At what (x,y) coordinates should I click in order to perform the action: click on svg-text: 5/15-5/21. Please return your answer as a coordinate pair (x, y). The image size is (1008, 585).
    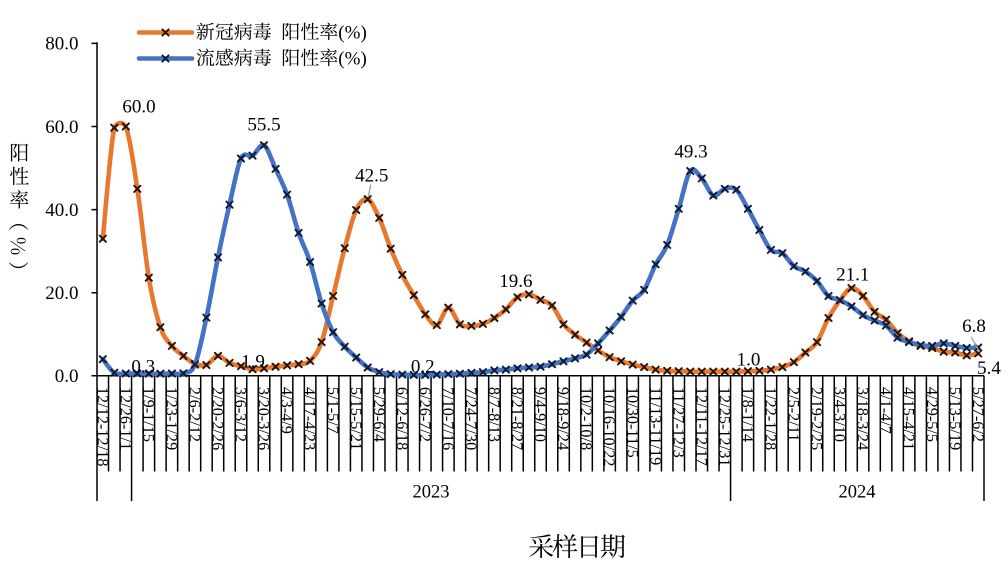
    Looking at the image, I should click on (356, 418).